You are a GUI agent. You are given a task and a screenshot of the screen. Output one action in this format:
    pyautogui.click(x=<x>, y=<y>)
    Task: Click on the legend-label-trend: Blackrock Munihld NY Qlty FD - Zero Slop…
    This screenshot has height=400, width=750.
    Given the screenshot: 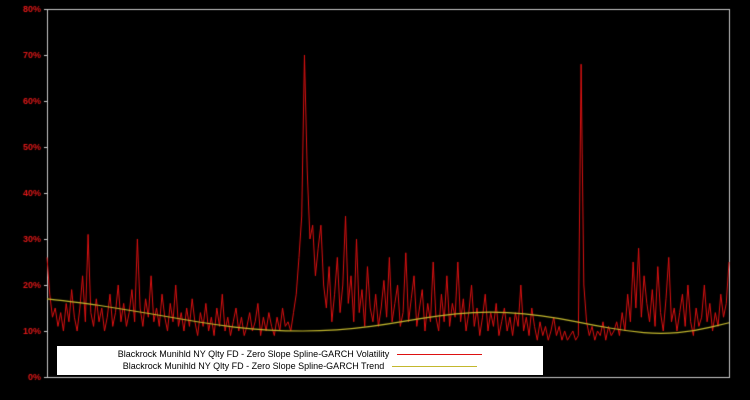 What is the action you would take?
    pyautogui.click(x=253, y=366)
    